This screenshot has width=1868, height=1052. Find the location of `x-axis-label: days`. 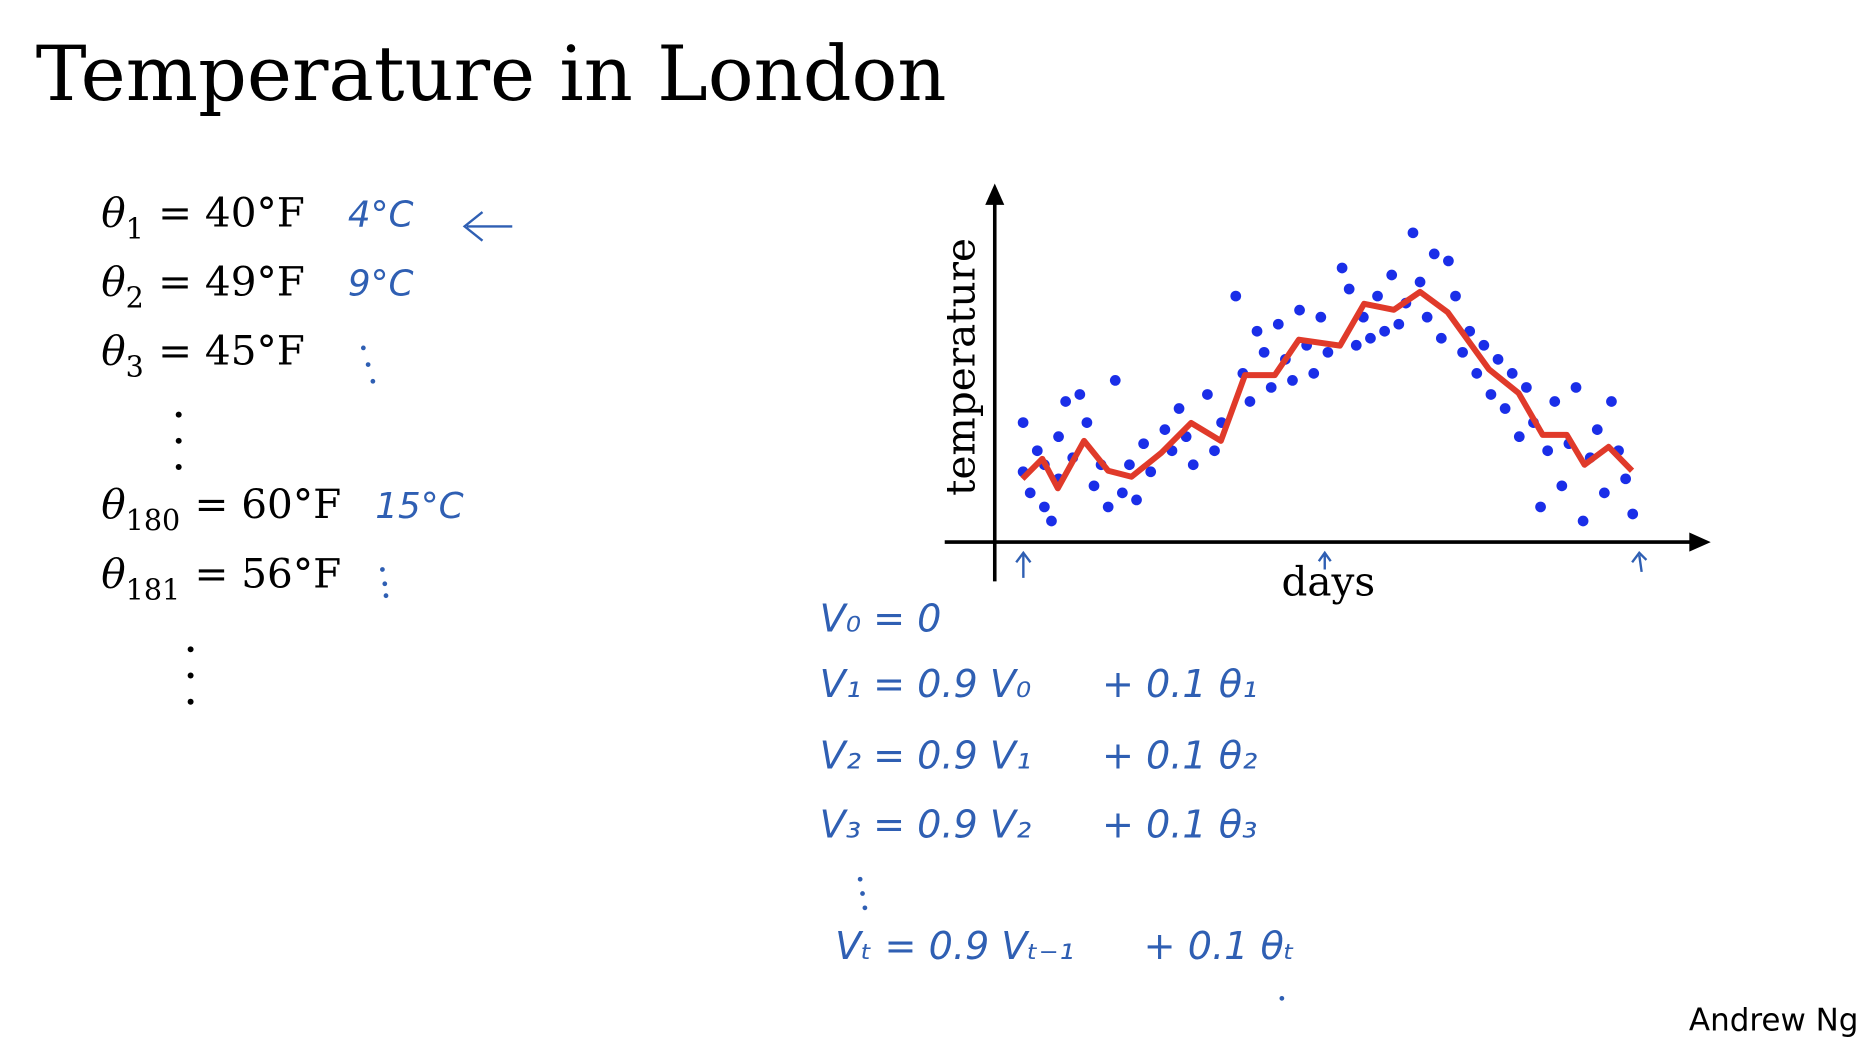

x-axis-label: days is located at coordinates (1328, 582).